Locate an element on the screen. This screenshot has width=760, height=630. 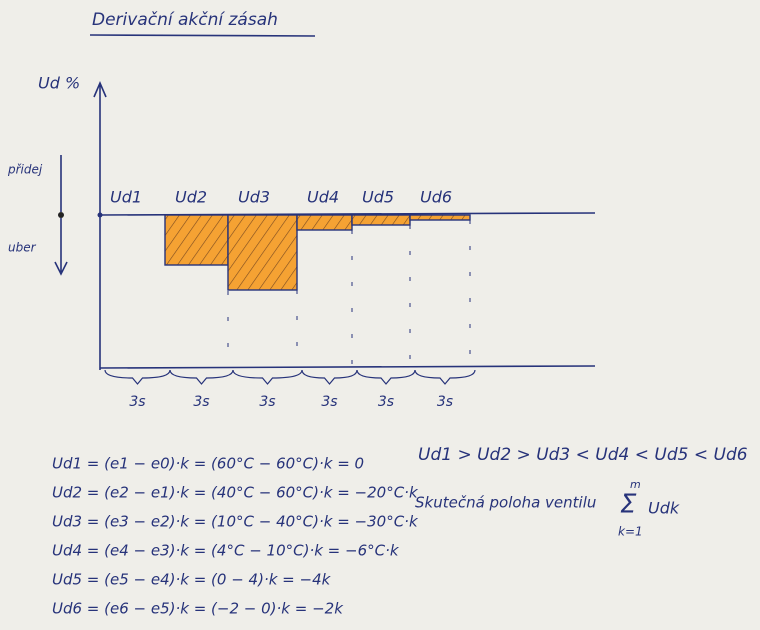
equation: Ud1 = (e1 − e0)·k = (60°C − 60°C)·k = 0 is located at coordinates (208, 464).